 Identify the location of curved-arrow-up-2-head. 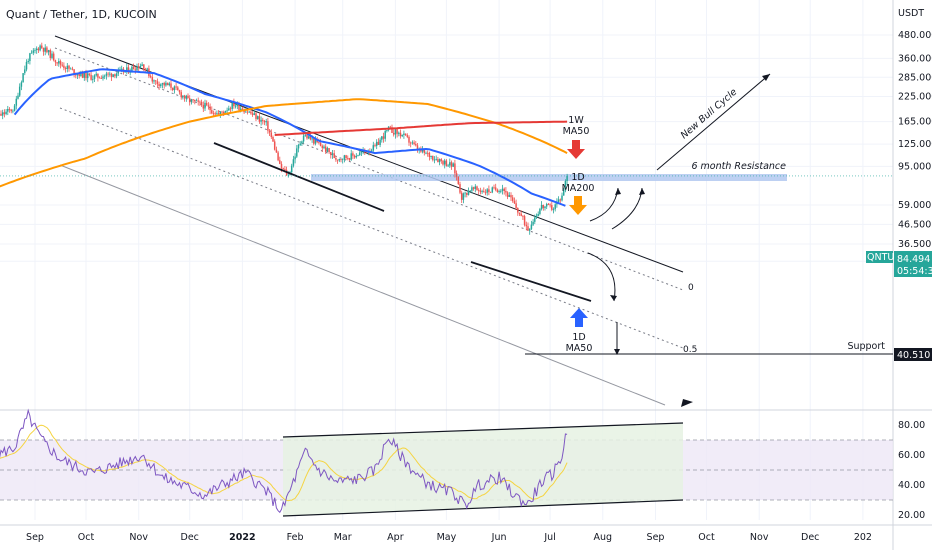
(642, 191).